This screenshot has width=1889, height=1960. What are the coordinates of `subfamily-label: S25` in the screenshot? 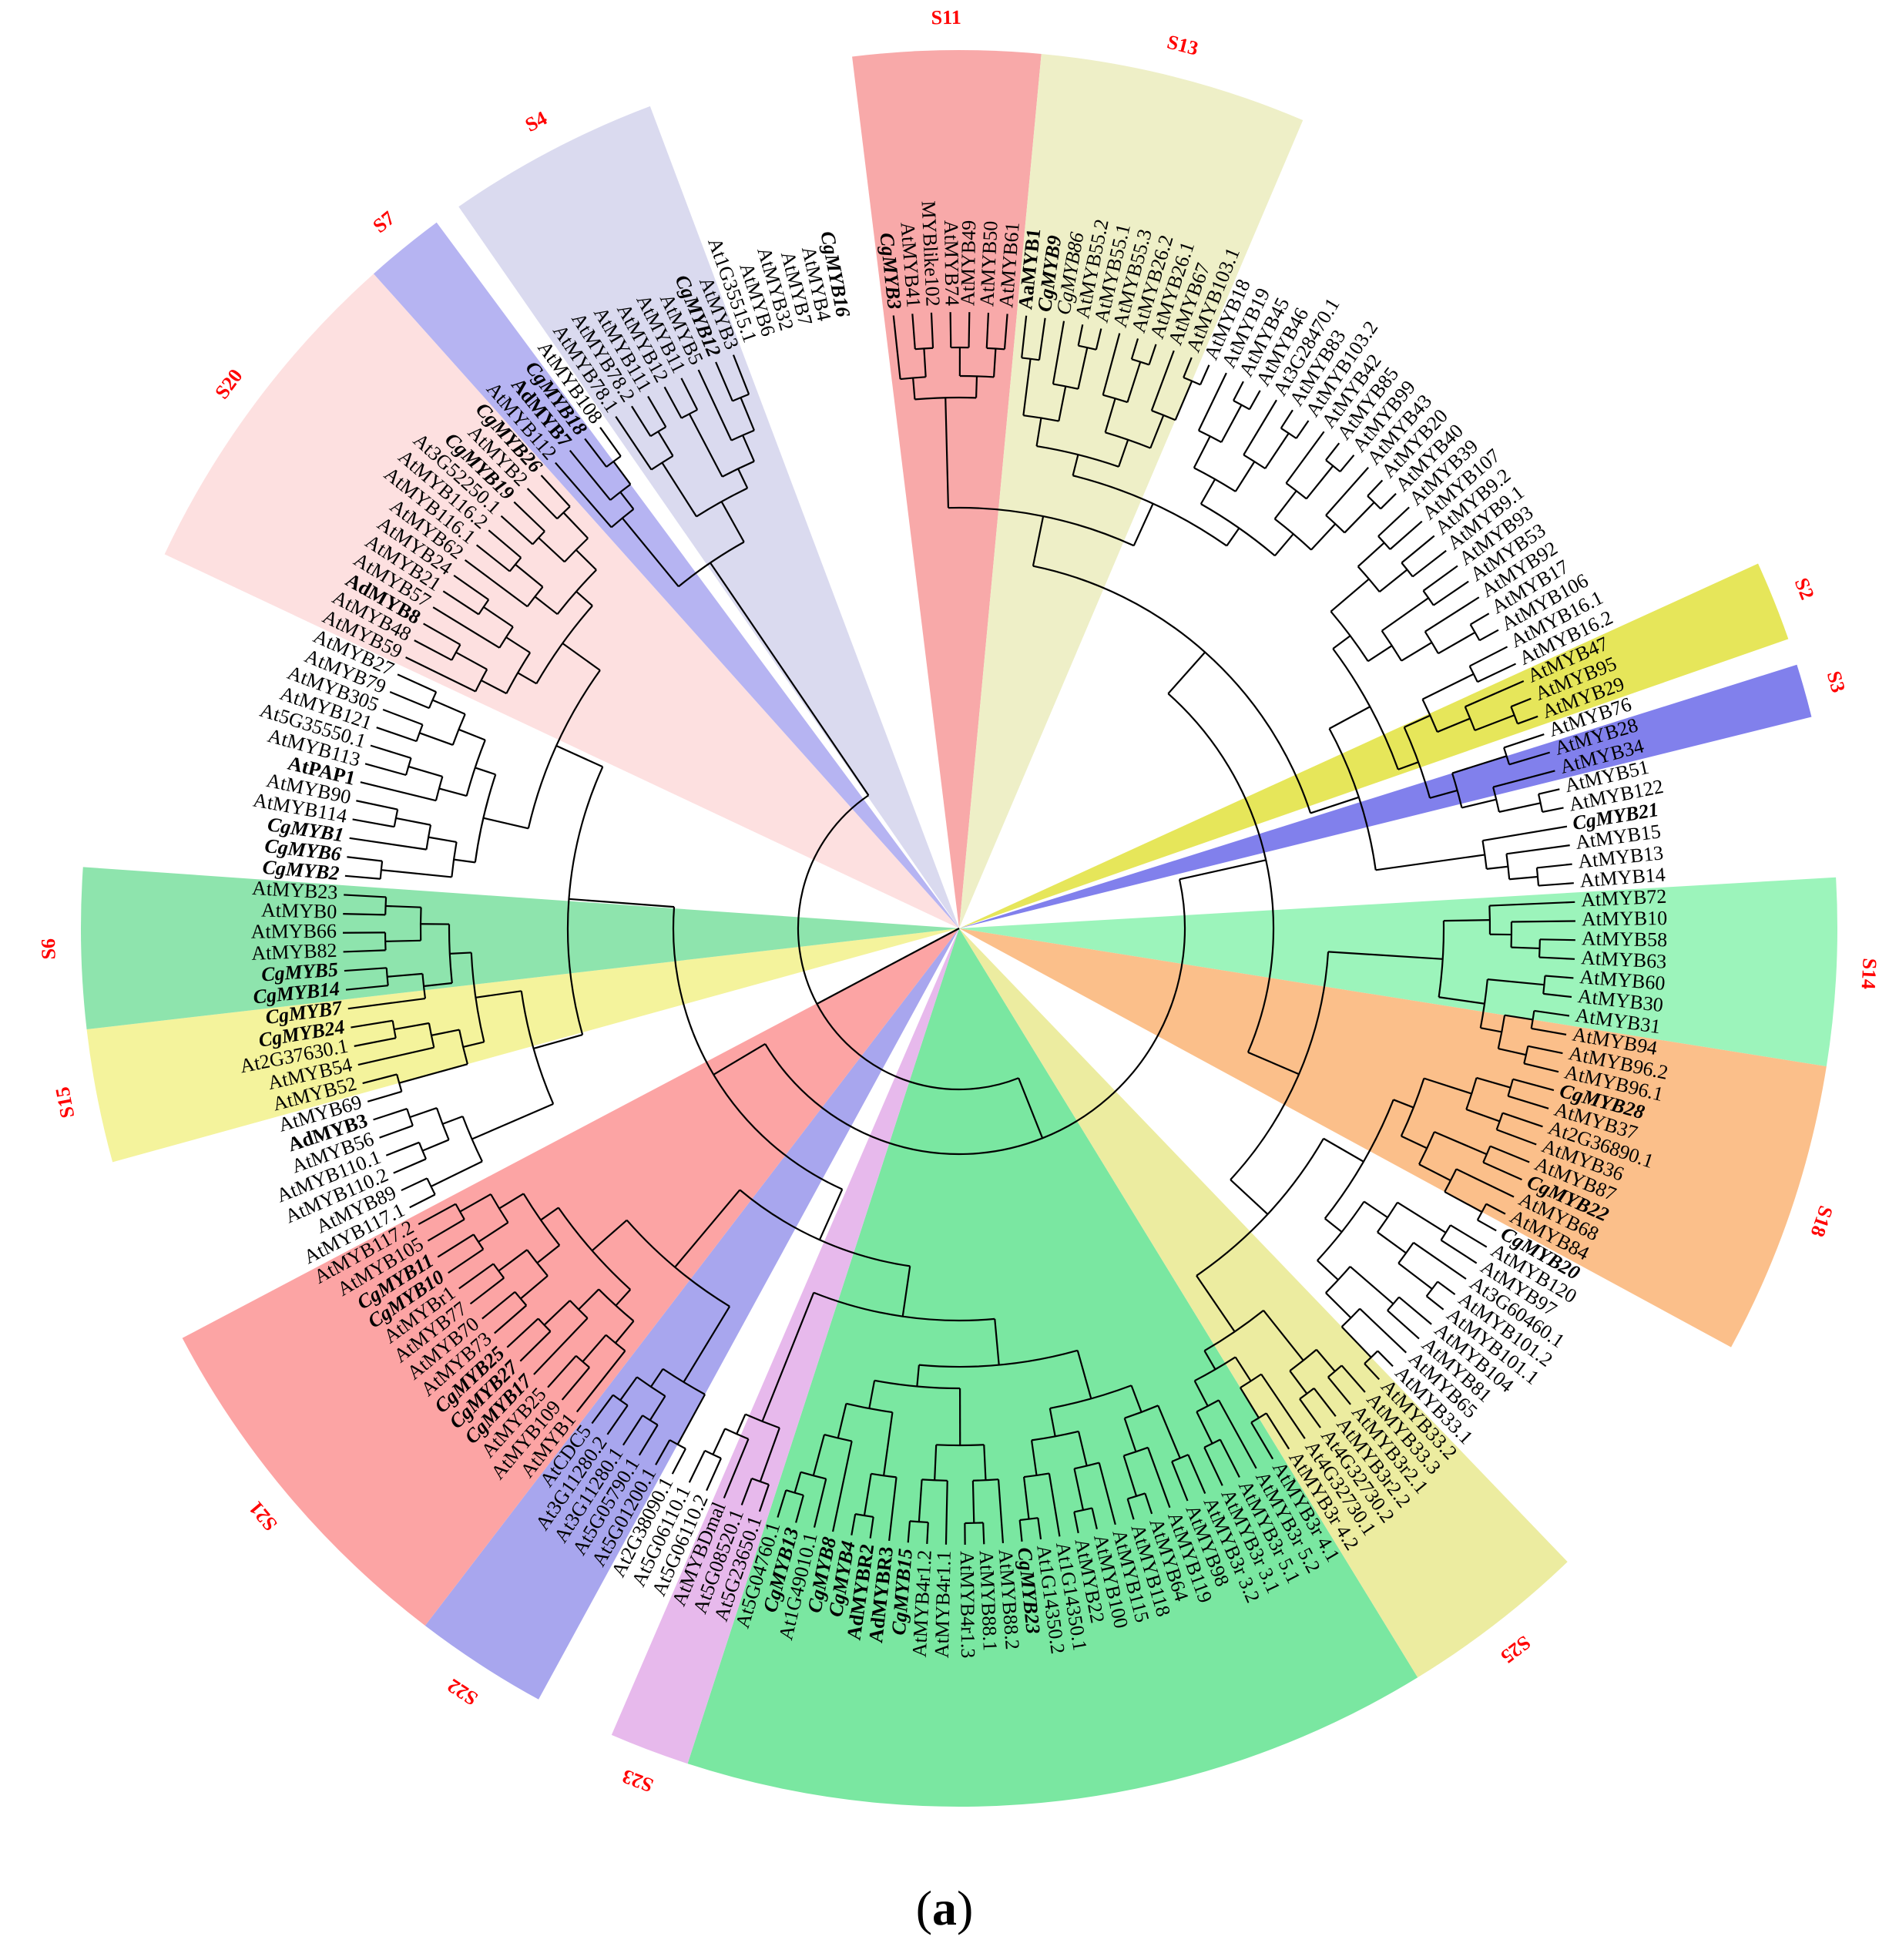 It's located at (1516, 1649).